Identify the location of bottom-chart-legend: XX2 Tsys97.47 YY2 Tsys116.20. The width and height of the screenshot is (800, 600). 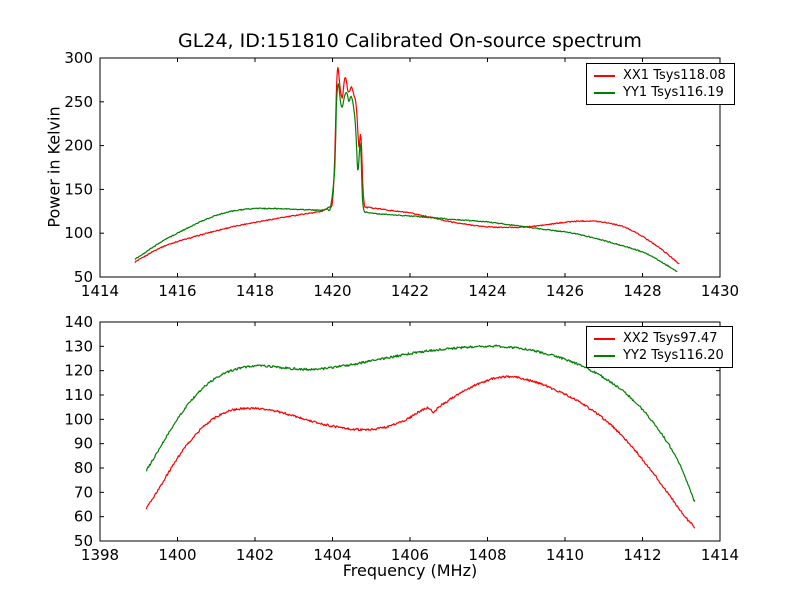
(659, 347).